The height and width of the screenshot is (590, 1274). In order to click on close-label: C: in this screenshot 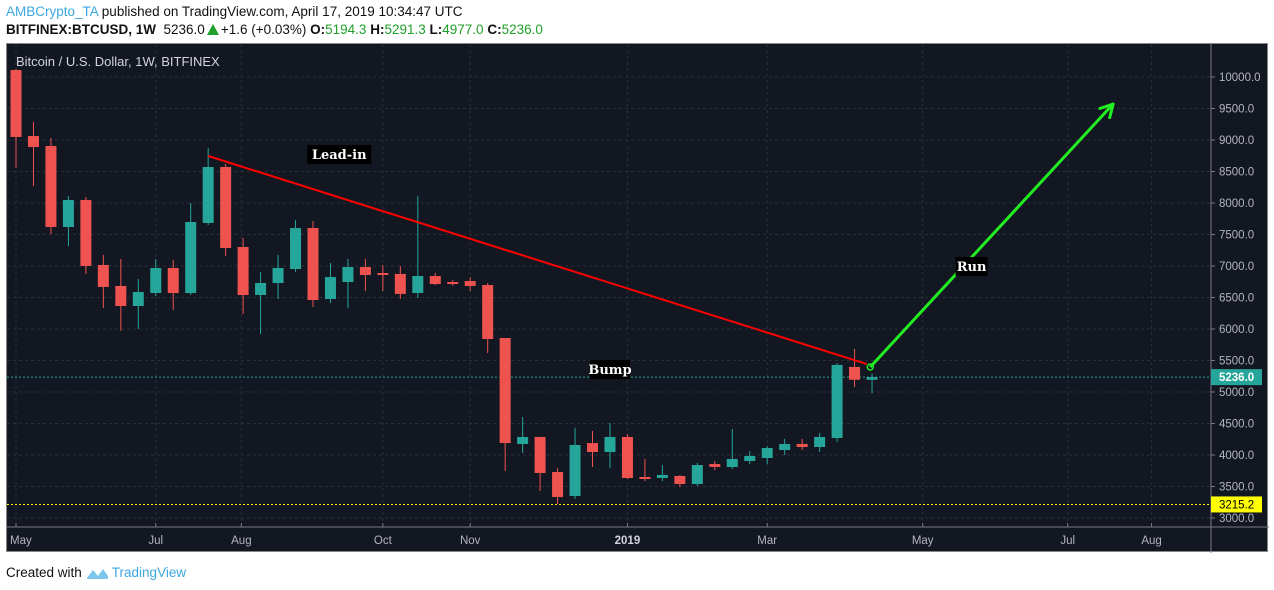, I will do `click(494, 29)`.